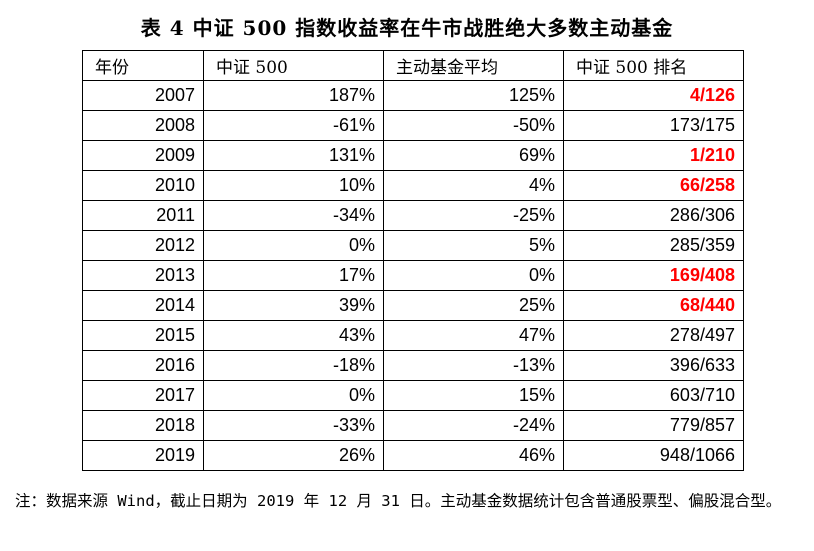 Image resolution: width=814 pixels, height=551 pixels. What do you see at coordinates (473, 125) in the screenshot?
I see `fund-average-return-cell: -50%` at bounding box center [473, 125].